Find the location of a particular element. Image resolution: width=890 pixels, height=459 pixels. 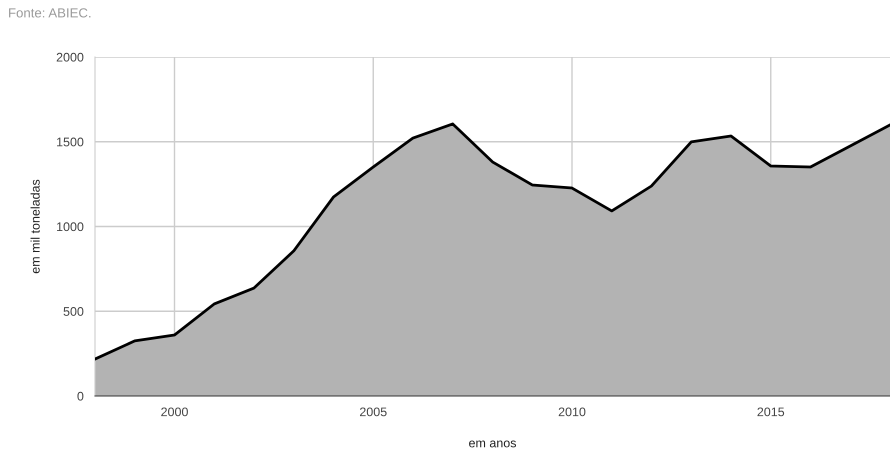

x-axis-title: em anos is located at coordinates (492, 444).